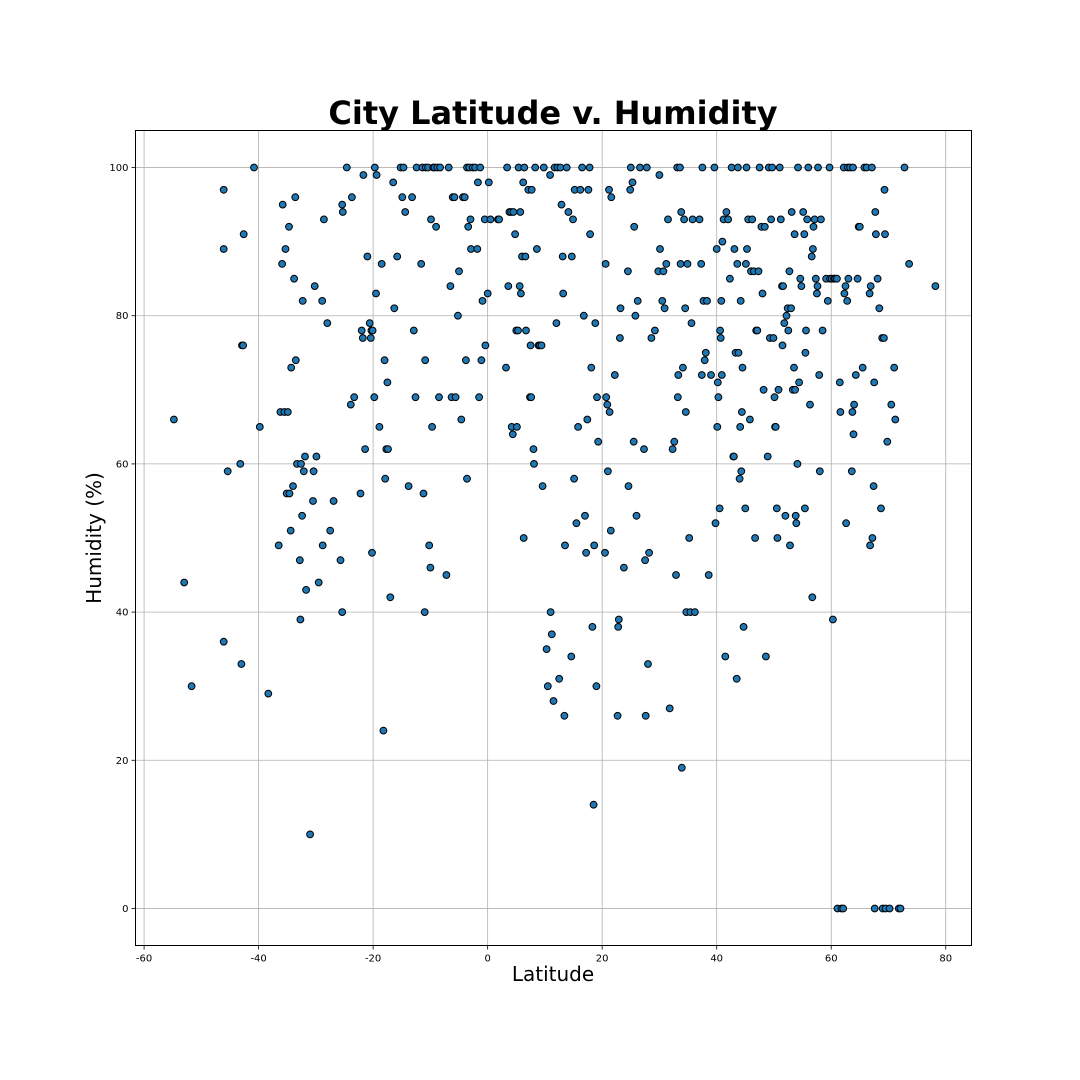 The height and width of the screenshot is (1080, 1080). I want to click on y-tick-label: 40, so click(122, 613).